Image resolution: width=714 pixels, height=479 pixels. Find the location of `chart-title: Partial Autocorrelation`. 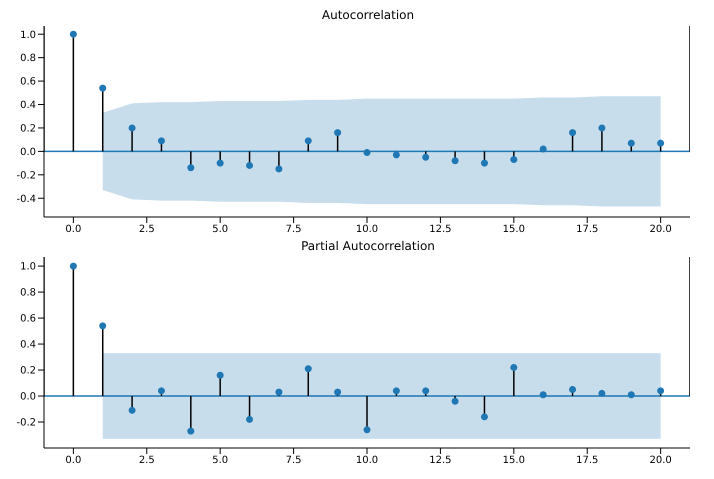

chart-title: Partial Autocorrelation is located at coordinates (368, 246).